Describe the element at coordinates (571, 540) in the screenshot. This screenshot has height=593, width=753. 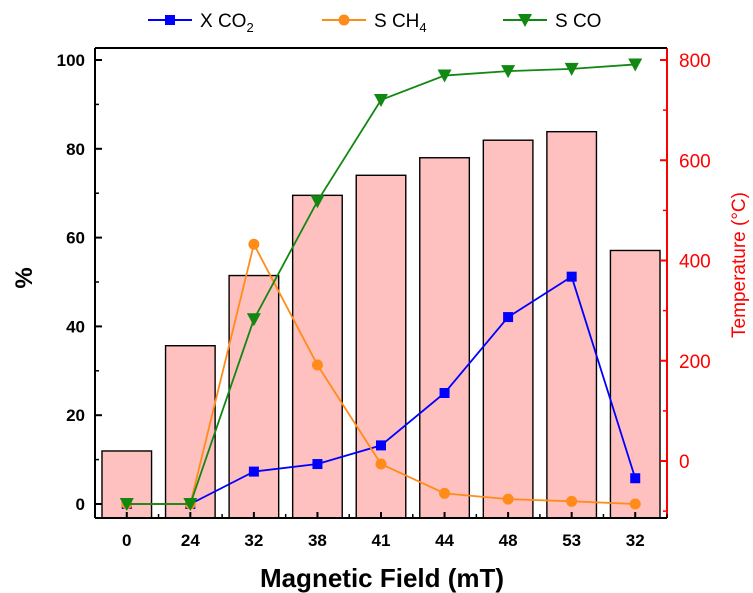
I see `x-tick-label: 53` at that location.